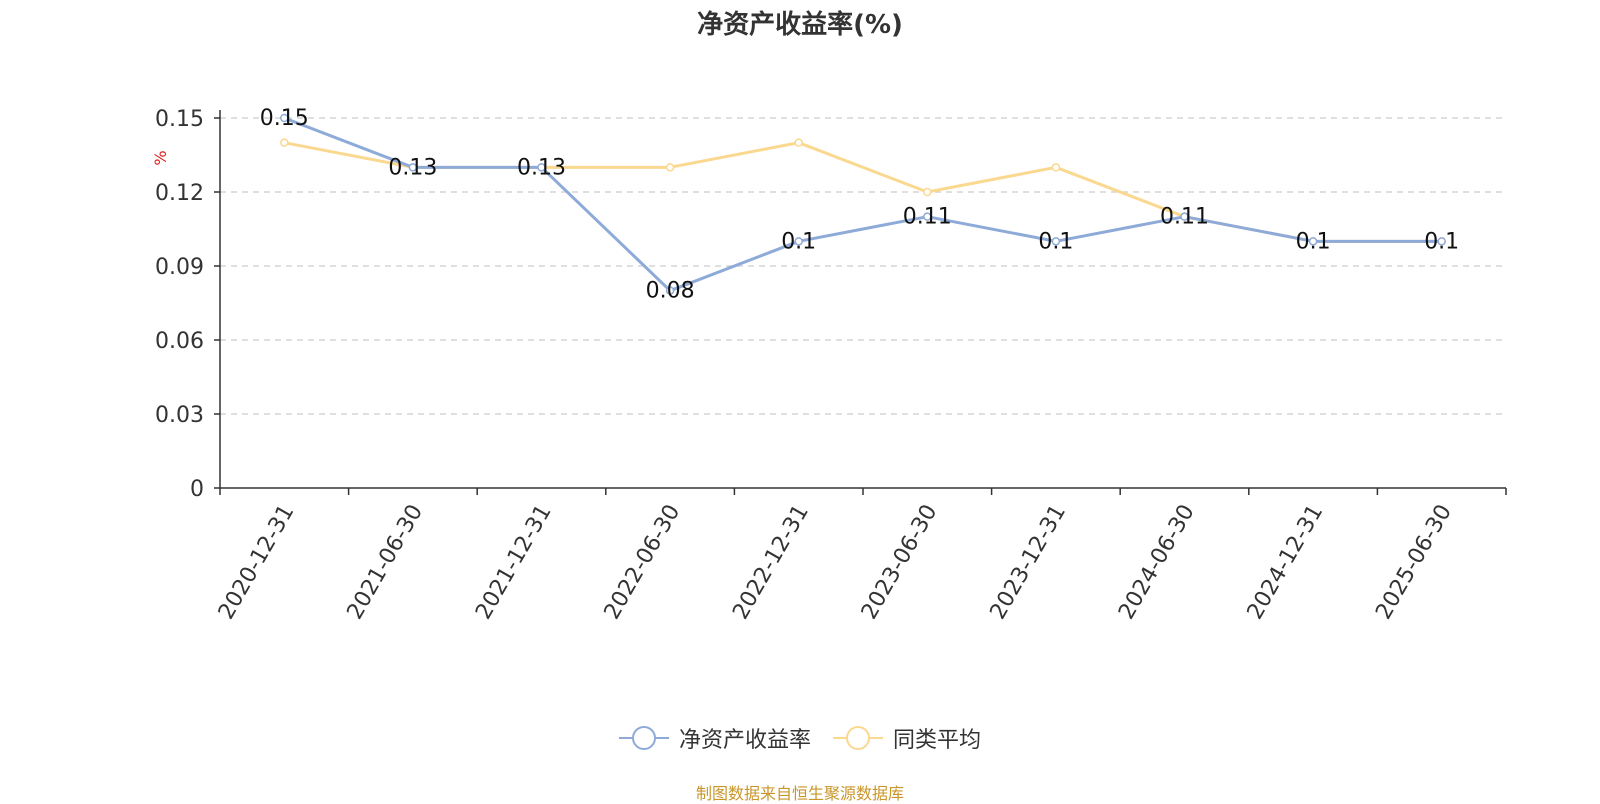  I want to click on x-tick-label: 2024-06-30, so click(1157, 562).